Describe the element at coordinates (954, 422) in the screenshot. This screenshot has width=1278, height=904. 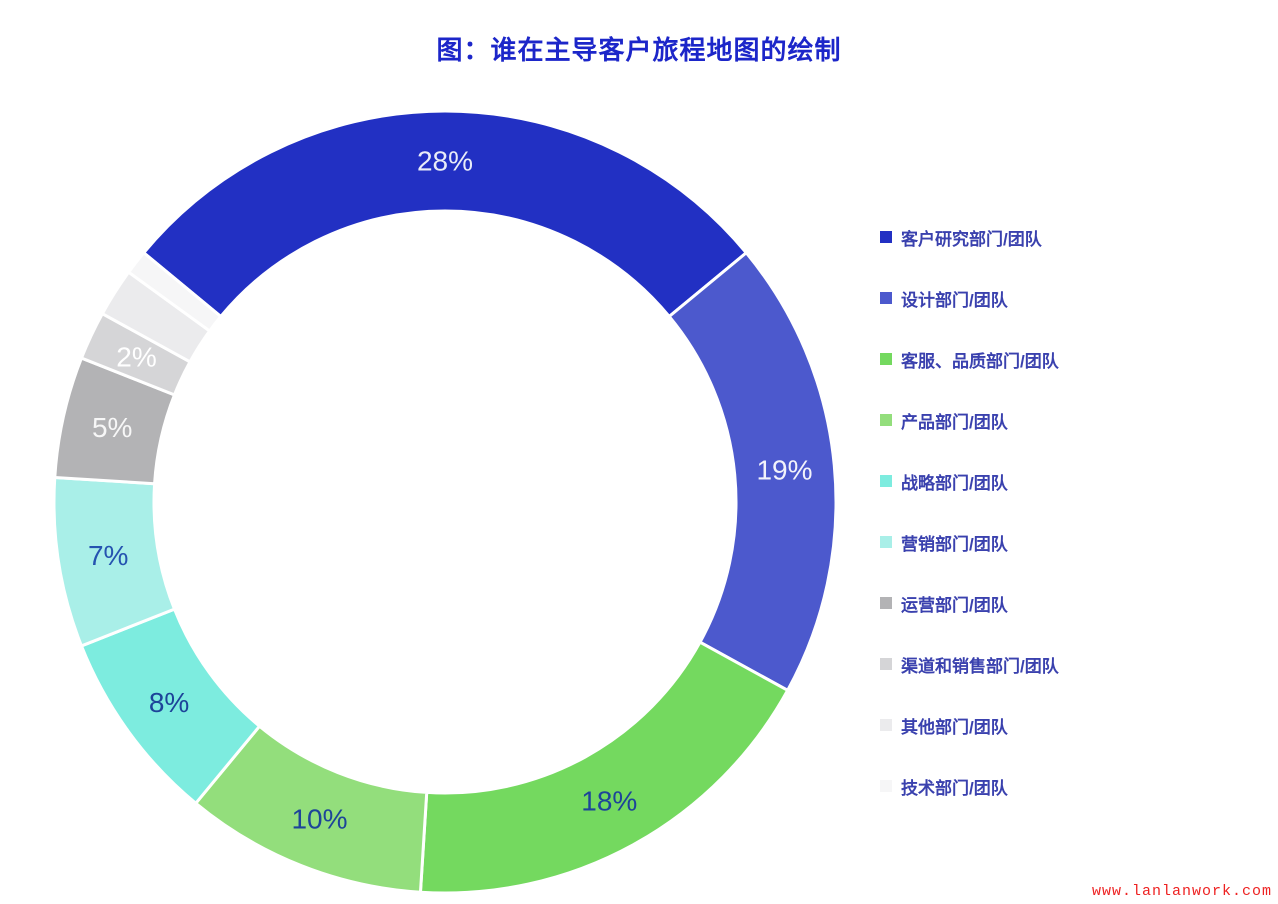
I see `legend-label: 产品部门/团队` at that location.